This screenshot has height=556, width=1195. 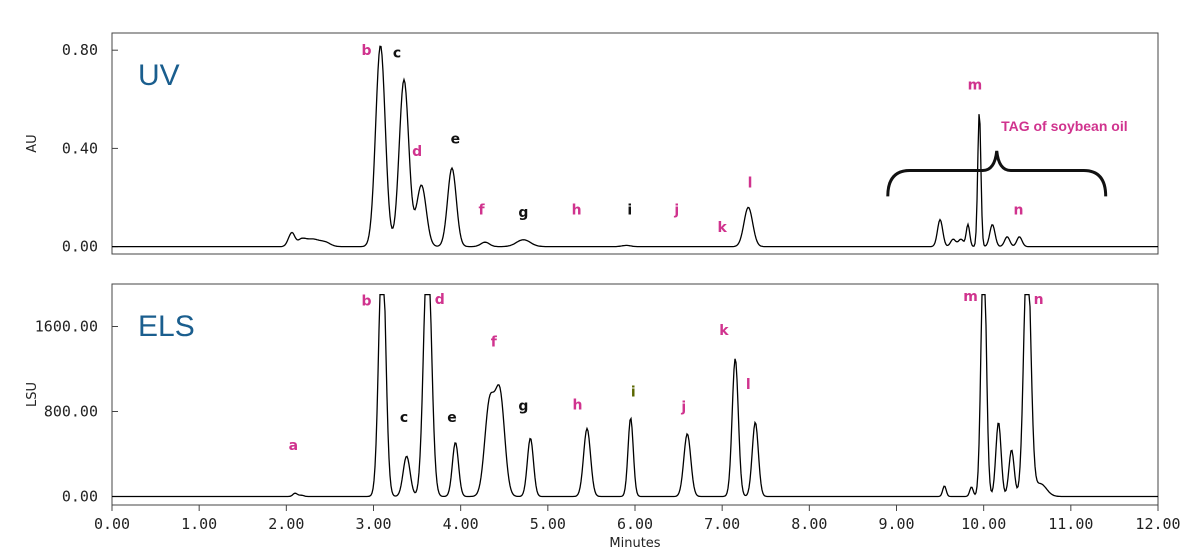 What do you see at coordinates (1070, 524) in the screenshot?
I see `x-tick-label: 11.00` at bounding box center [1070, 524].